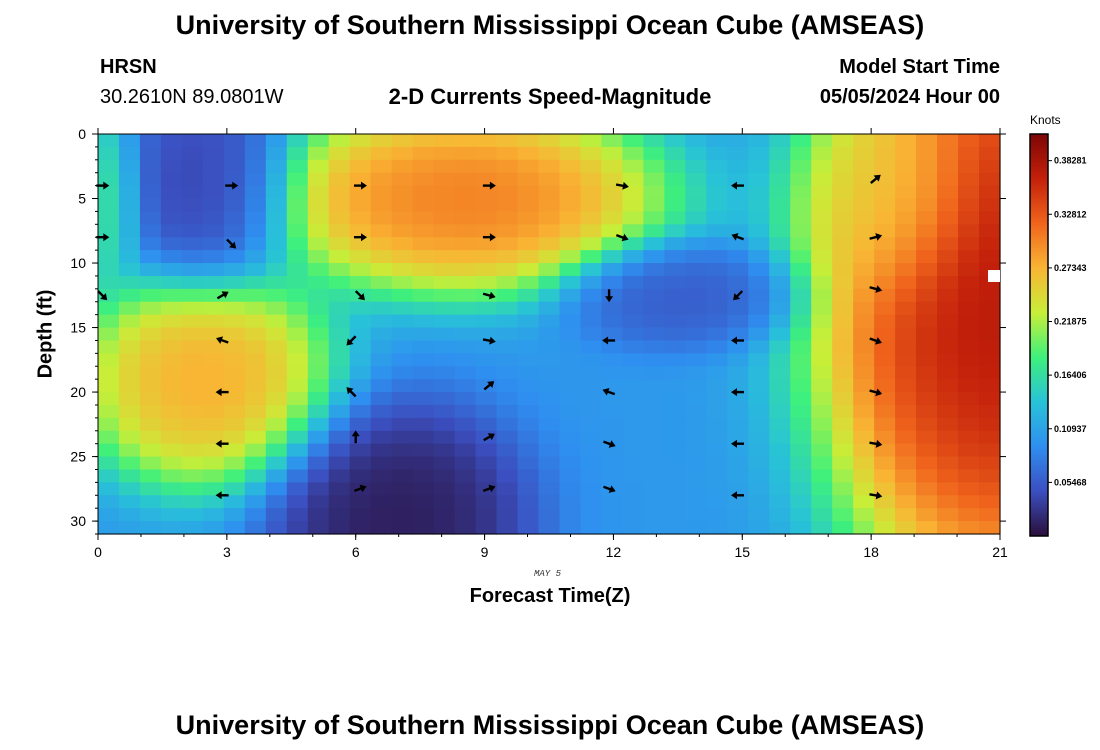 The image size is (1100, 750). I want to click on current-marker, so click(994, 276).